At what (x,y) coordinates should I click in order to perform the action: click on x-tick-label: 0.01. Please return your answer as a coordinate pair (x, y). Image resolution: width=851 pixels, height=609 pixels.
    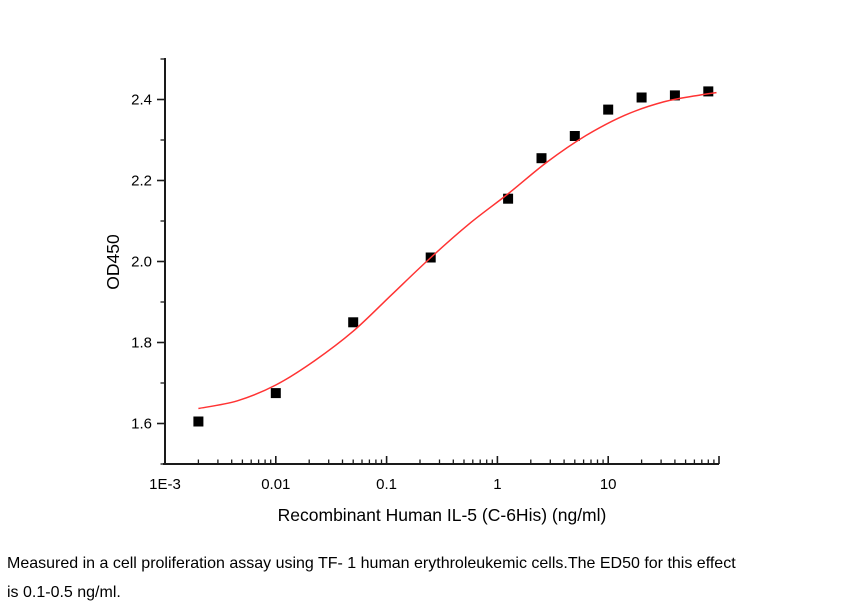
    Looking at the image, I should click on (275, 484).